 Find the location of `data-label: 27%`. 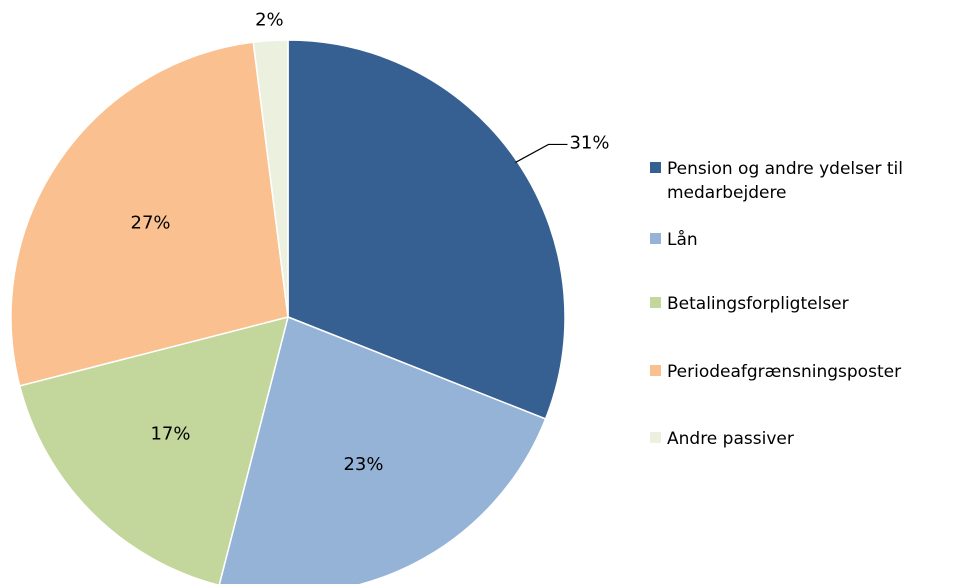

data-label: 27% is located at coordinates (151, 223).